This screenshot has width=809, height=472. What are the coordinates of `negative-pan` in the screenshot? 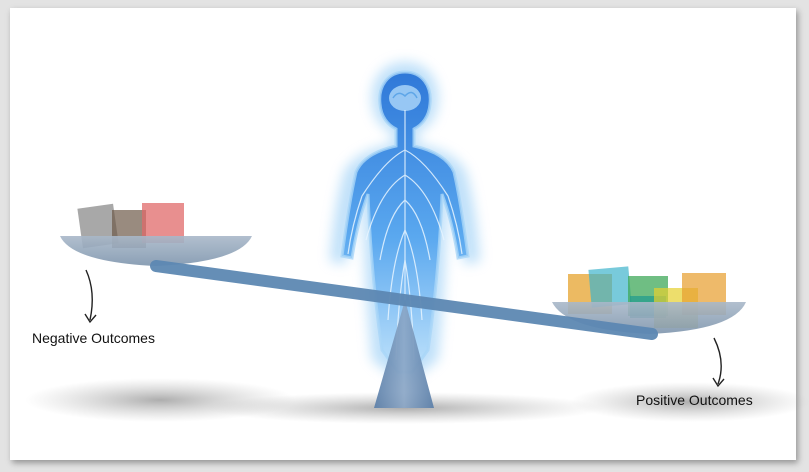 It's located at (156, 234).